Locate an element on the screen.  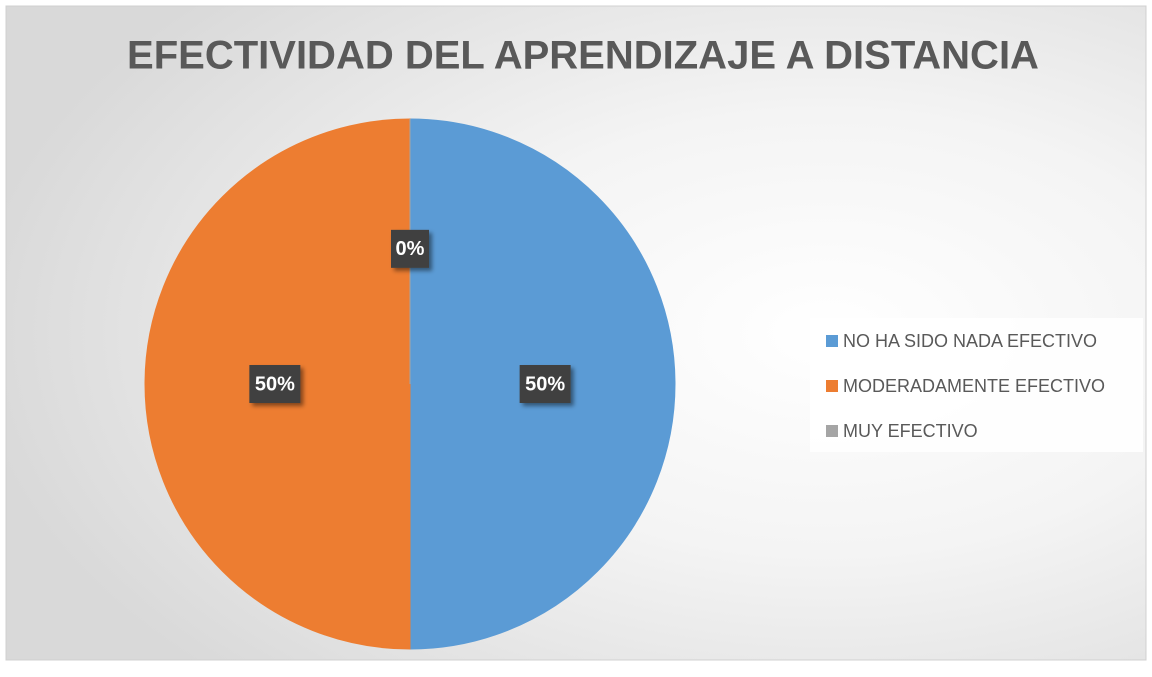
chart-title: EFECTIVIDAD DEL APRENDIZAJE A DISTANCIA is located at coordinates (583, 56).